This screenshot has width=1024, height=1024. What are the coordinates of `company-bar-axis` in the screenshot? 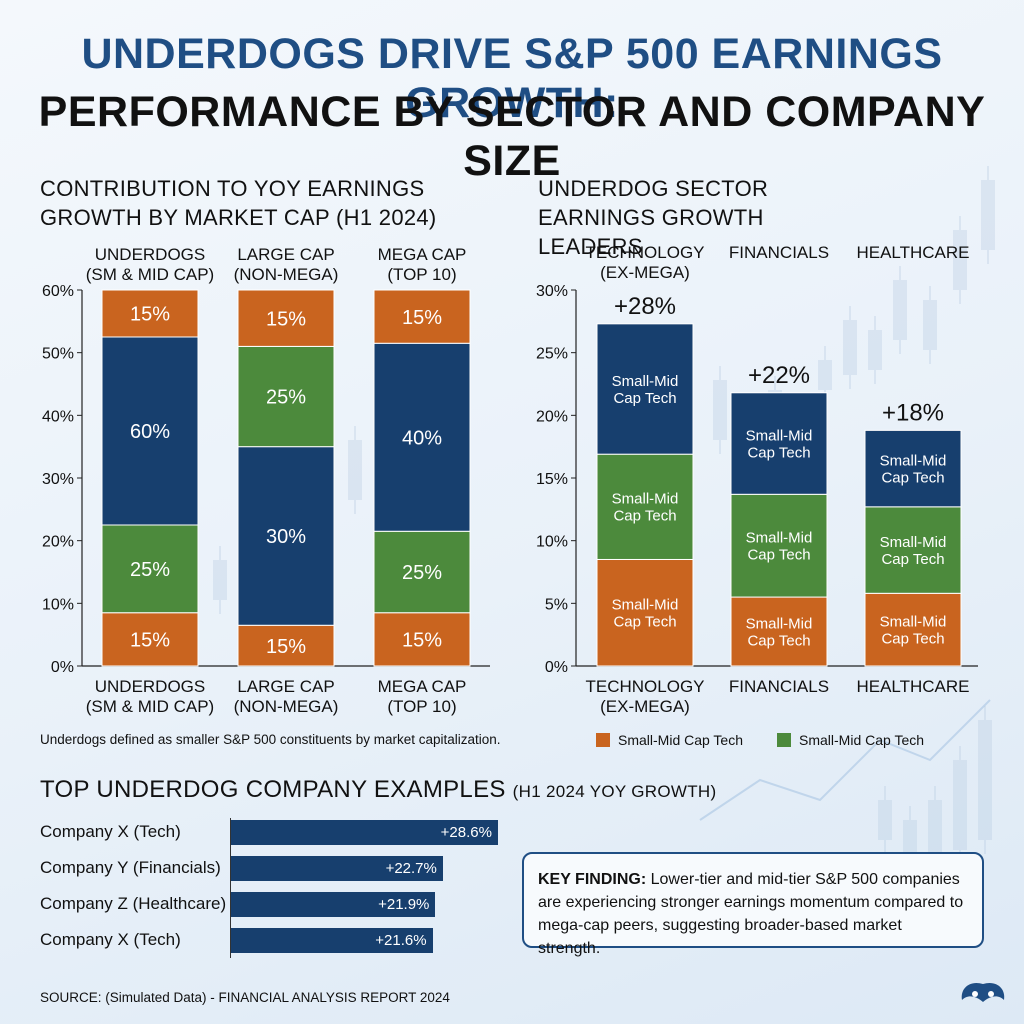 It's located at (230, 888).